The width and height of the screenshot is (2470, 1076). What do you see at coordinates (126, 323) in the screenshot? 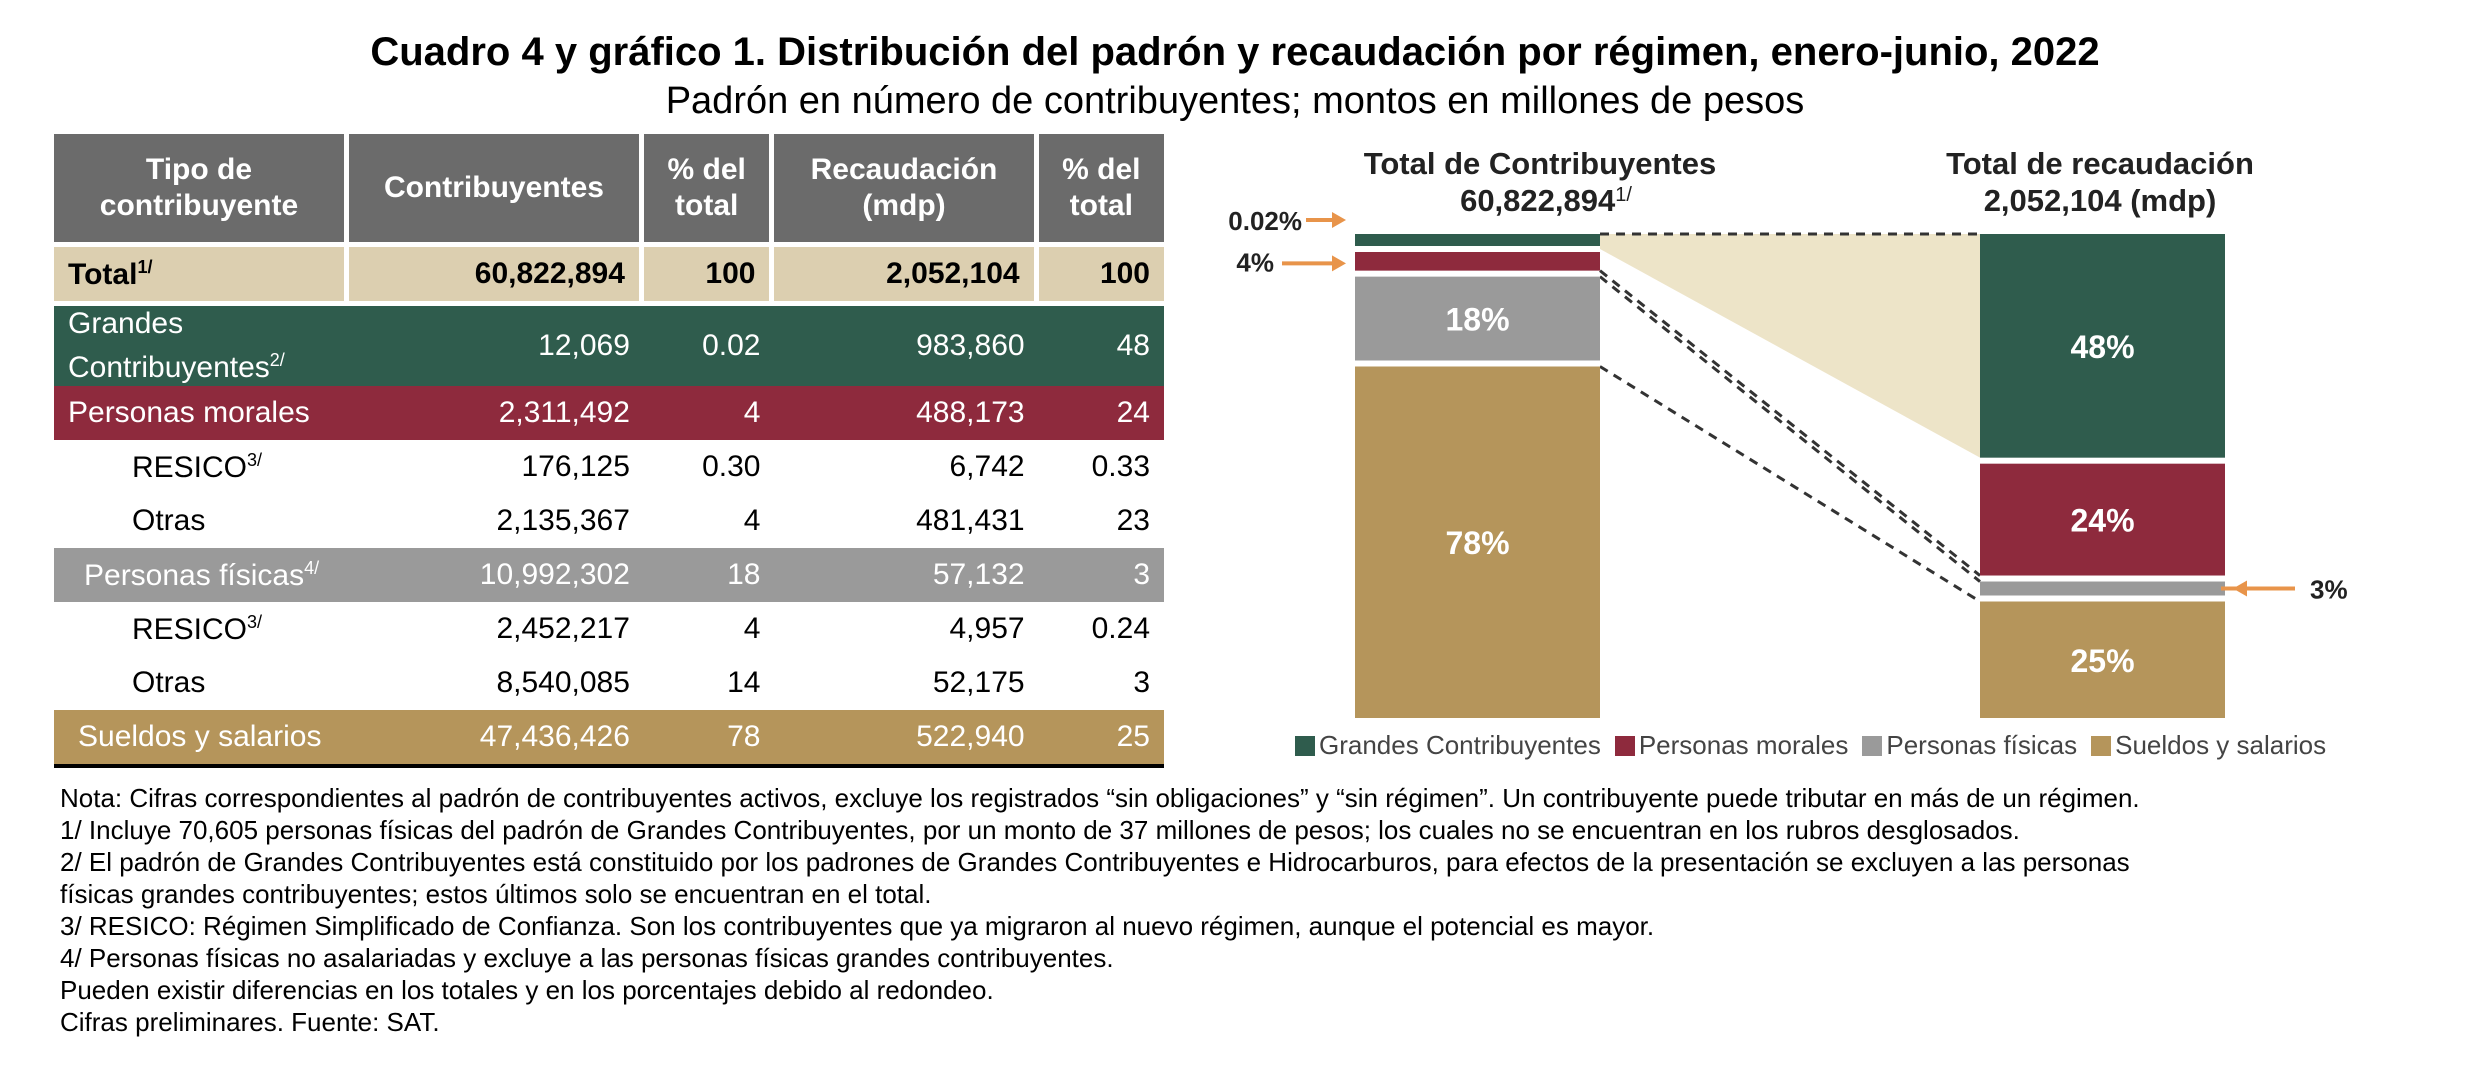
I see `row-label-text: Grandes` at bounding box center [126, 323].